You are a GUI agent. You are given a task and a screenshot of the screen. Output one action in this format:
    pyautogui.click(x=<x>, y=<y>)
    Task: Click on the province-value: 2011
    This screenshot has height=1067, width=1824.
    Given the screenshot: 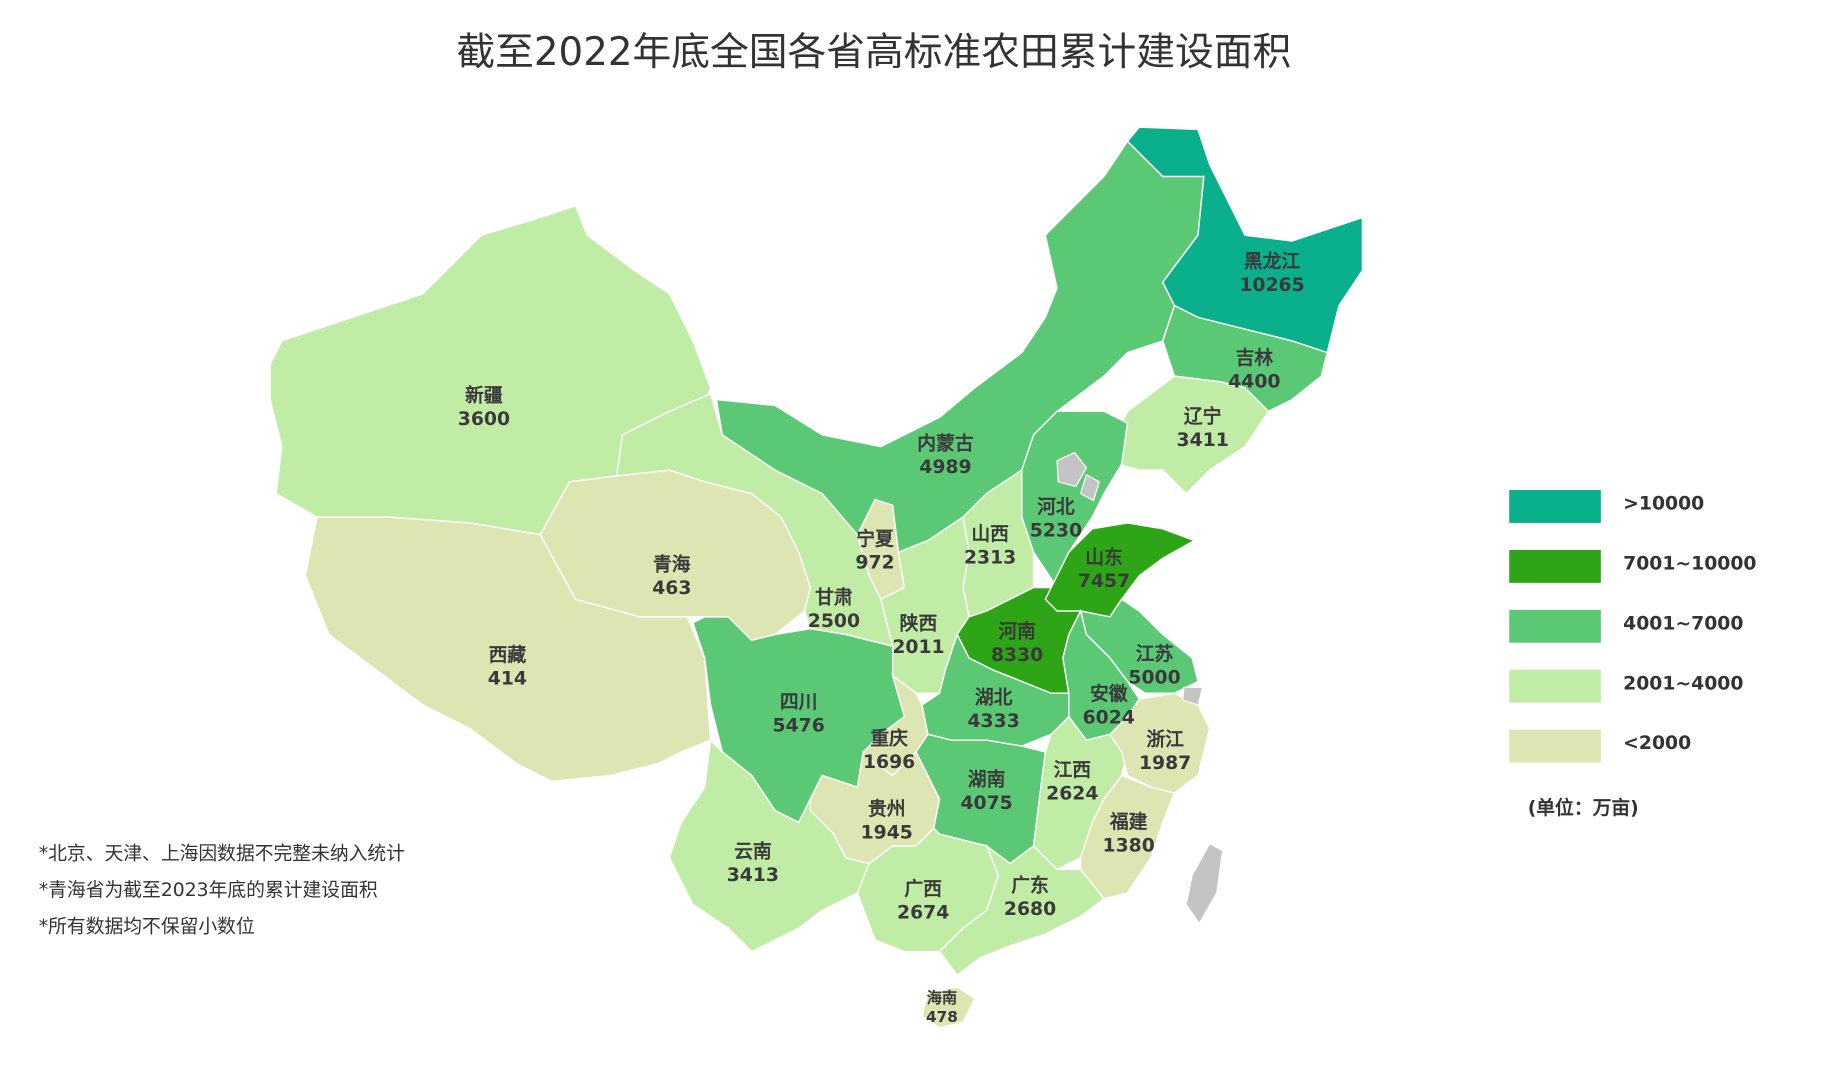 What is the action you would take?
    pyautogui.click(x=918, y=647)
    